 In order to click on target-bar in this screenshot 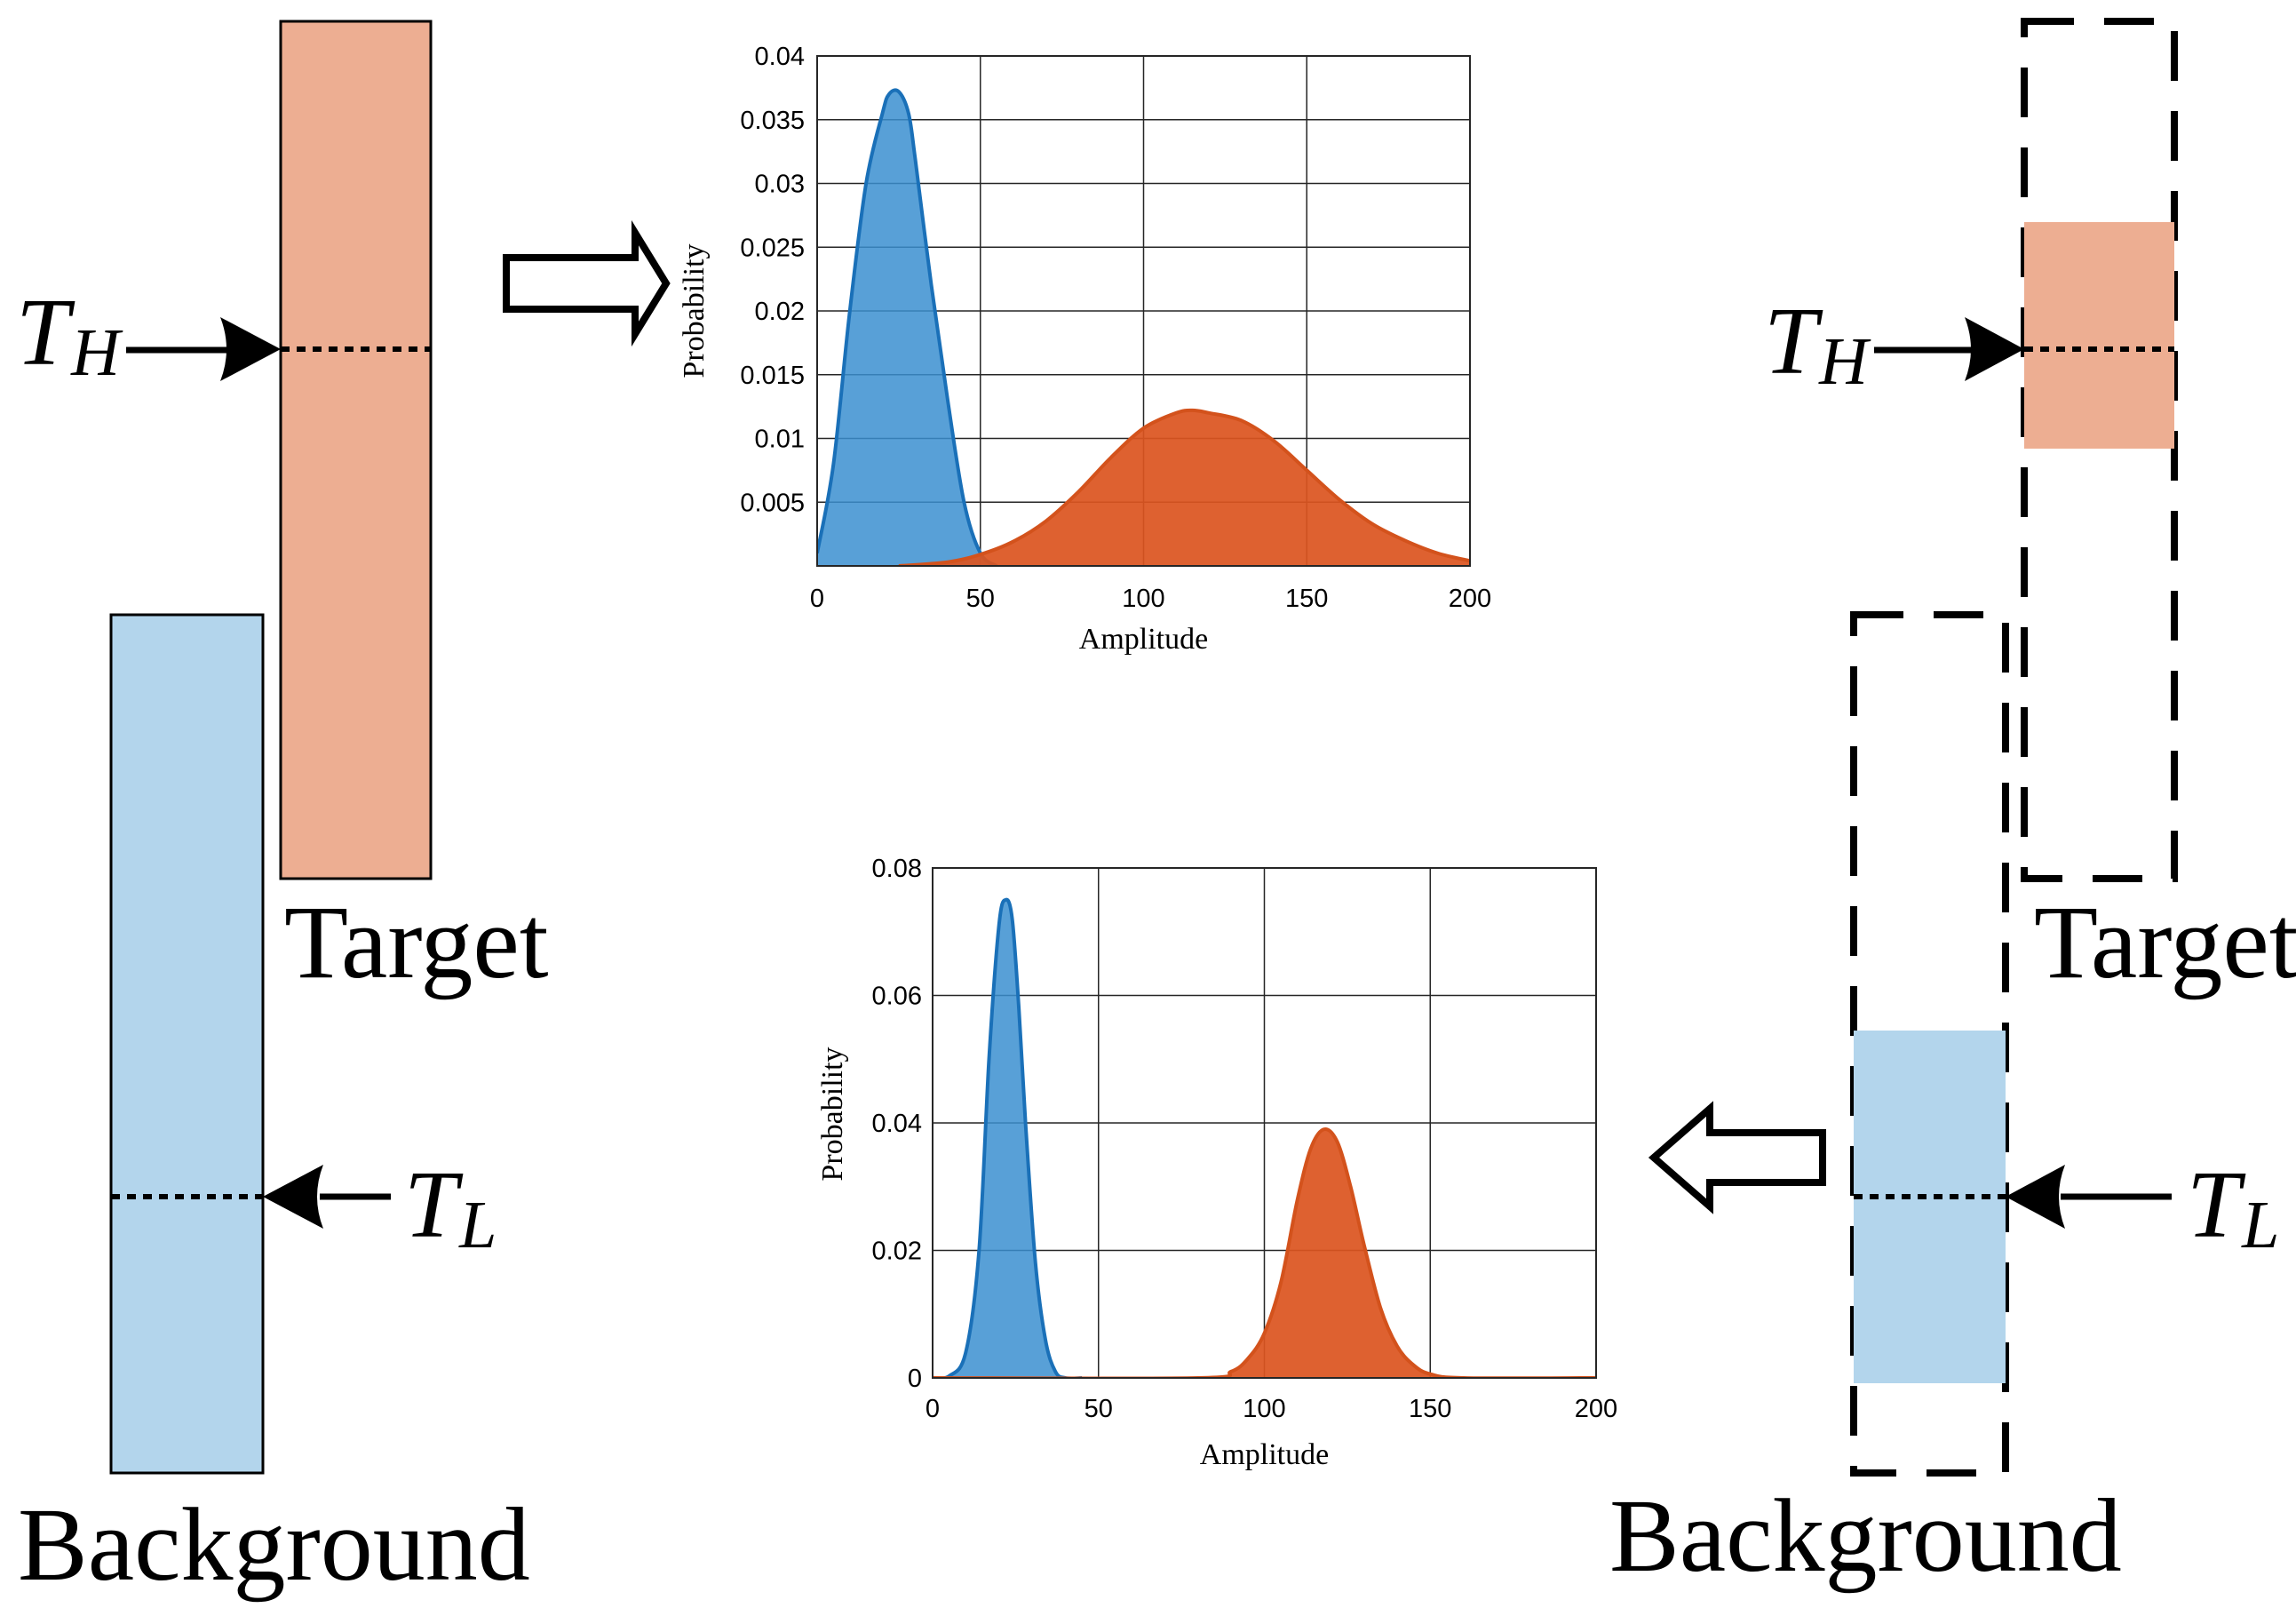, I will do `click(356, 450)`.